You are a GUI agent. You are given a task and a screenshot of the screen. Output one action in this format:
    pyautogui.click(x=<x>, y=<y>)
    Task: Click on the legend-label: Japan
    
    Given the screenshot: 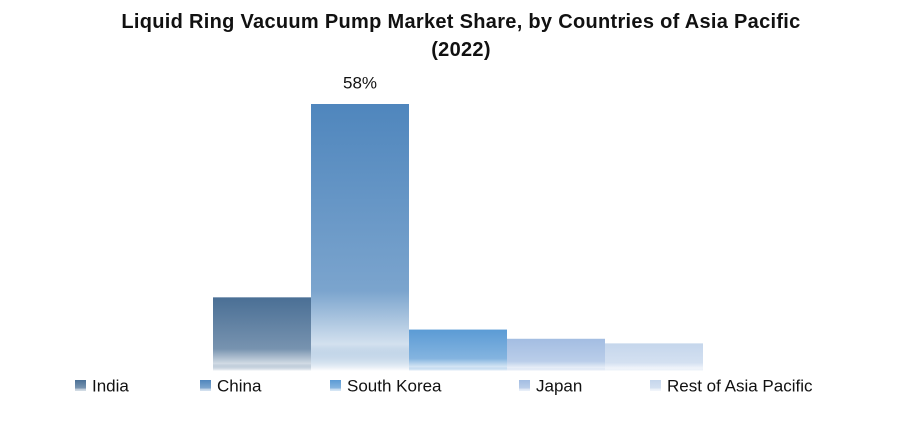 What is the action you would take?
    pyautogui.click(x=559, y=385)
    